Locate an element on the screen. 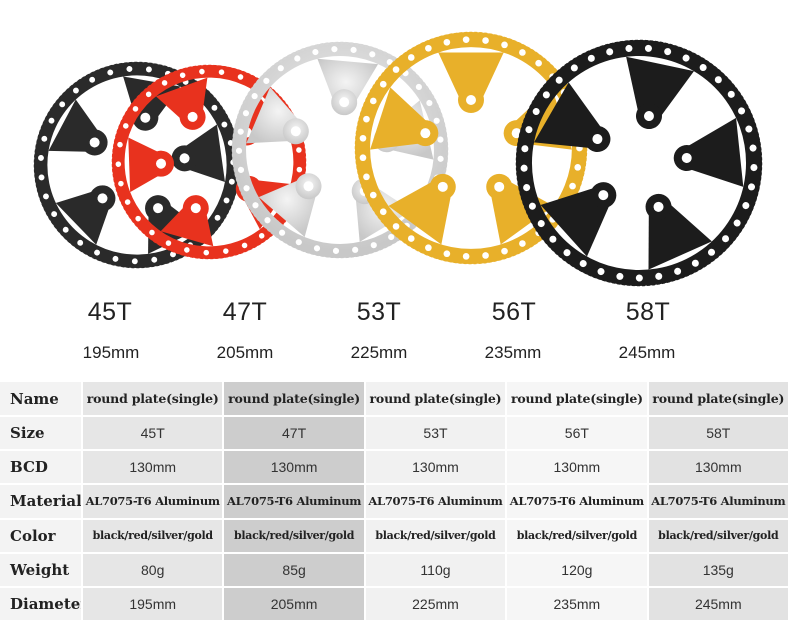  size-label-58t: 58T is located at coordinates (648, 312).